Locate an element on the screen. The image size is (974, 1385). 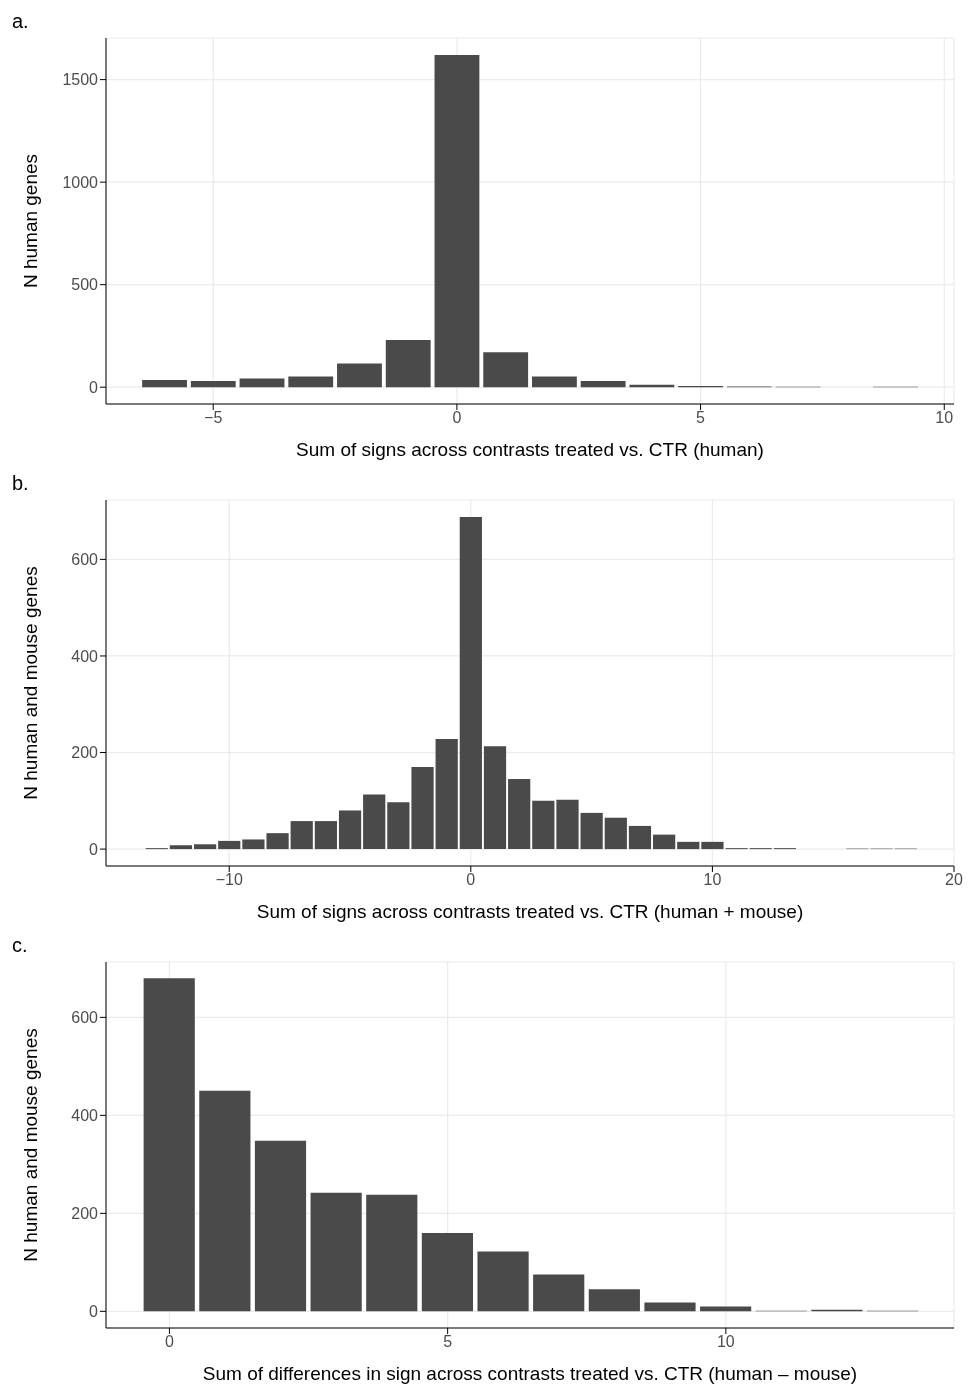
chart-title: b. is located at coordinates (20, 483).